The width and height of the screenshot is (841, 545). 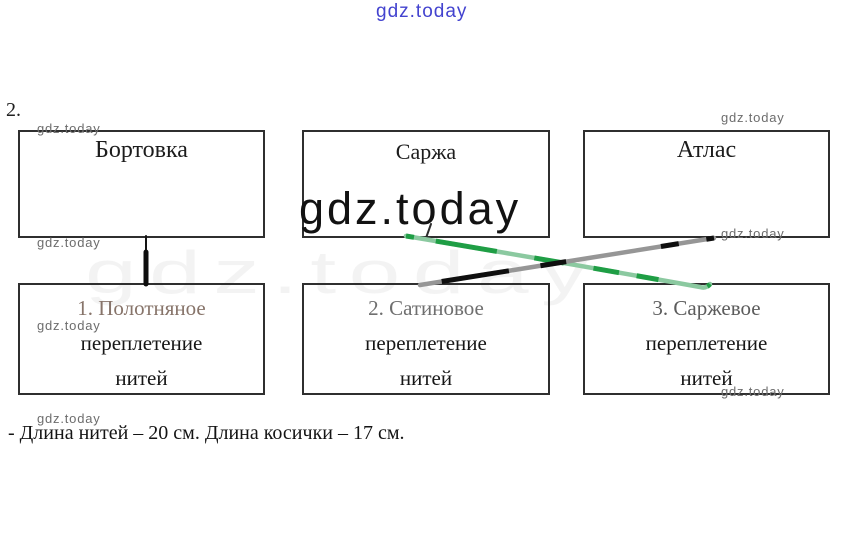 I want to click on watermark-small-4: gdz.today, so click(x=753, y=233).